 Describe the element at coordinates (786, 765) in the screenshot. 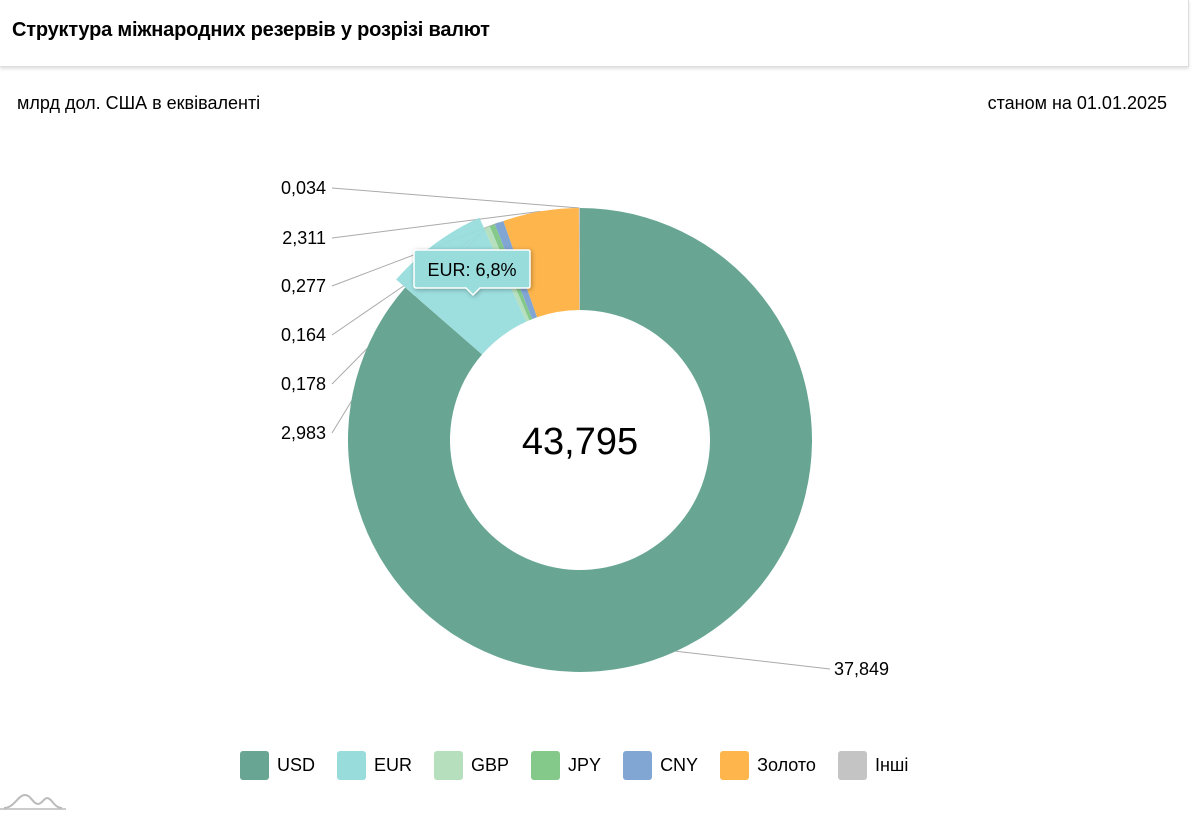

I see `legend-label: Золото` at that location.